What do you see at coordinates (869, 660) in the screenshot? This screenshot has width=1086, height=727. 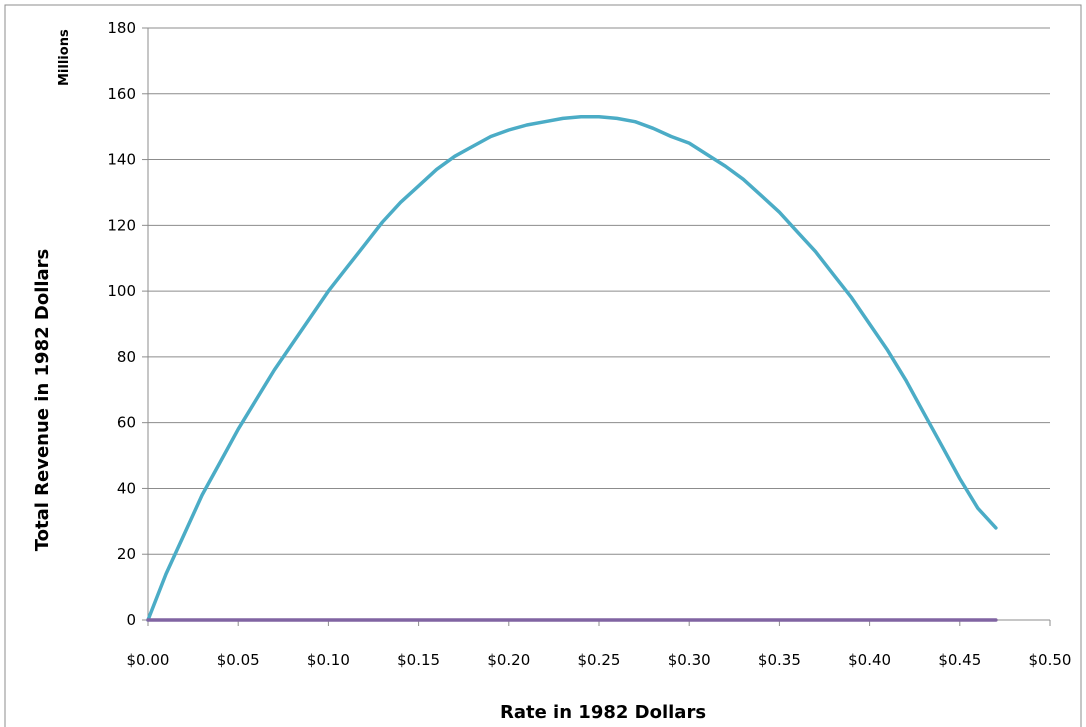 I see `x-tick-label: $0.40` at bounding box center [869, 660].